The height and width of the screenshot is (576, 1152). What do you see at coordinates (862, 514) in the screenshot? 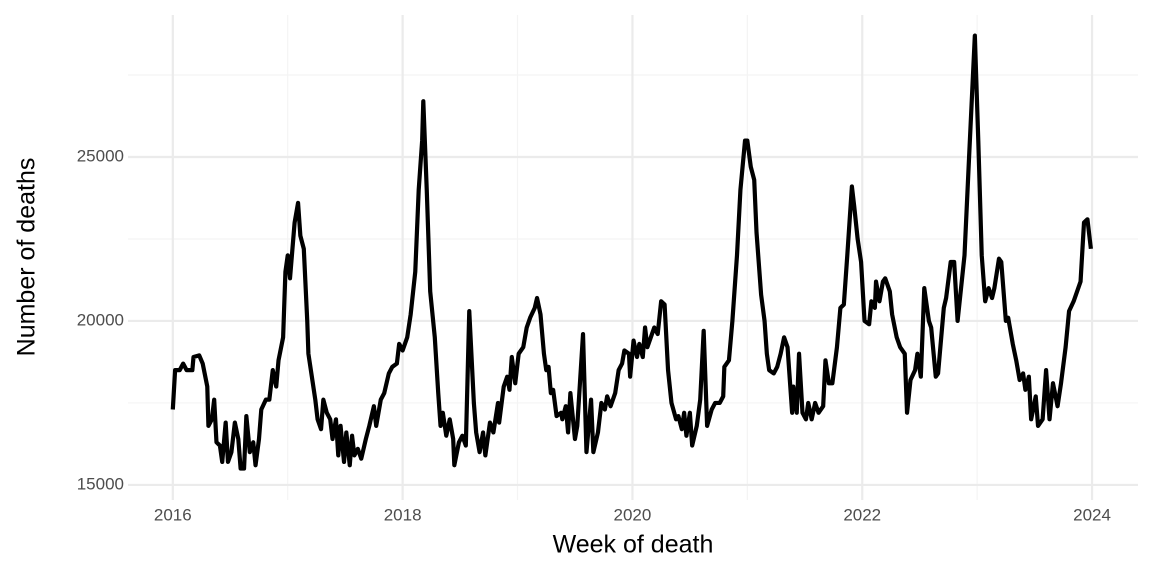
I see `x-tick-label: 2022` at bounding box center [862, 514].